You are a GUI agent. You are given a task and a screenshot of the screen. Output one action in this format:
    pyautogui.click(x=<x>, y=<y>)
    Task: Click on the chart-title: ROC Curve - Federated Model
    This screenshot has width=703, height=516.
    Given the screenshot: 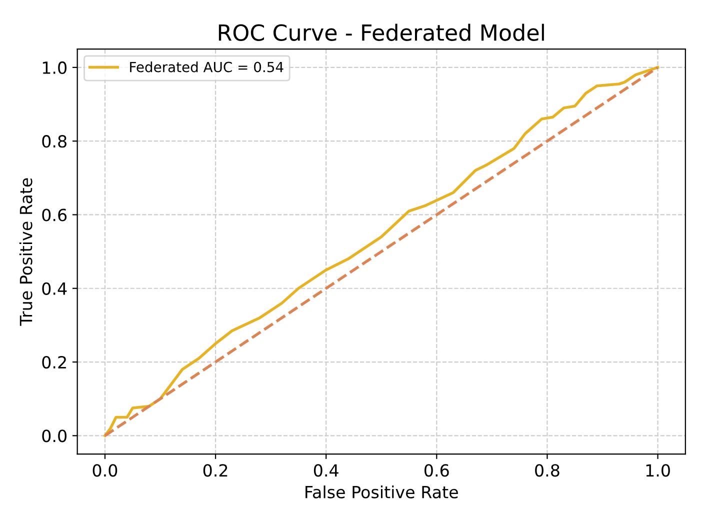 What is the action you would take?
    pyautogui.click(x=381, y=33)
    